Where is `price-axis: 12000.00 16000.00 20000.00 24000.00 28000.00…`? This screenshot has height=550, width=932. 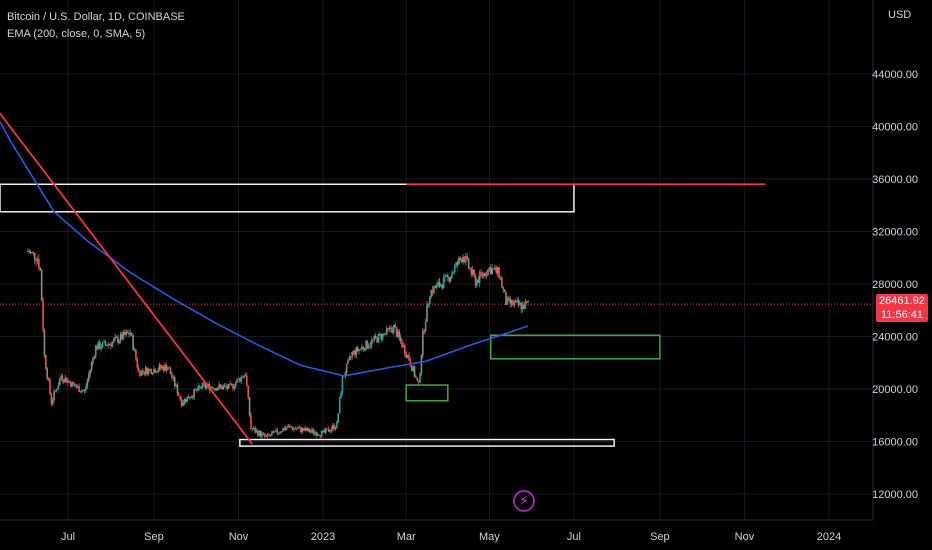
price-axis: 12000.00 16000.00 20000.00 24000.00 28000.00… is located at coordinates (895, 285).